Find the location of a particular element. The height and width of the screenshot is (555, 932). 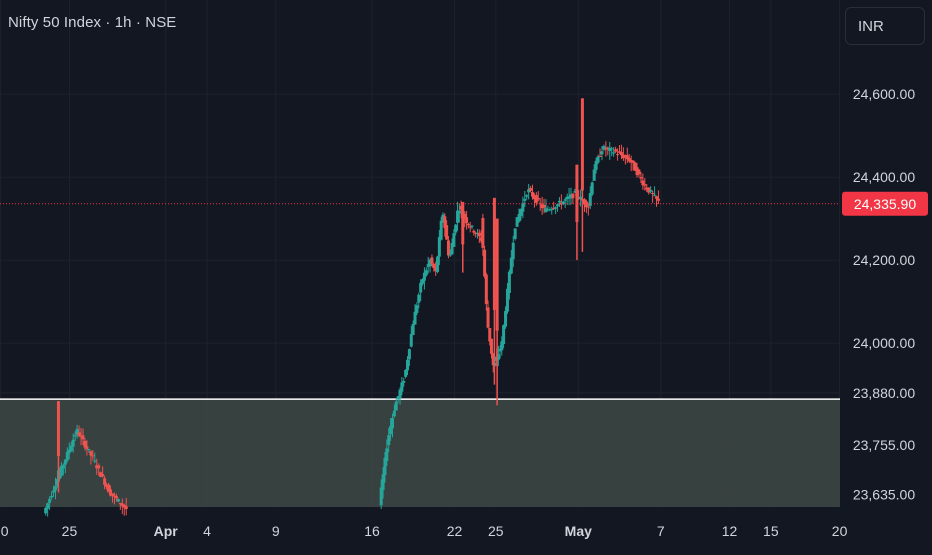

x-tick-label: 16 is located at coordinates (372, 531).